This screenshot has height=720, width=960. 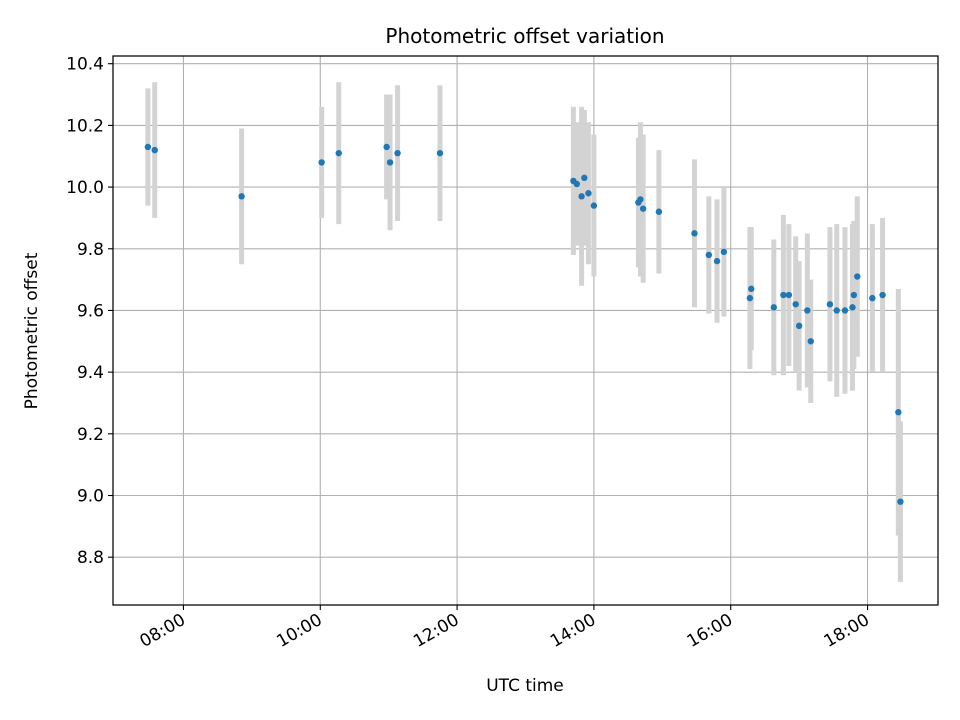 I want to click on y-tick-label: 9.2, so click(x=90, y=435).